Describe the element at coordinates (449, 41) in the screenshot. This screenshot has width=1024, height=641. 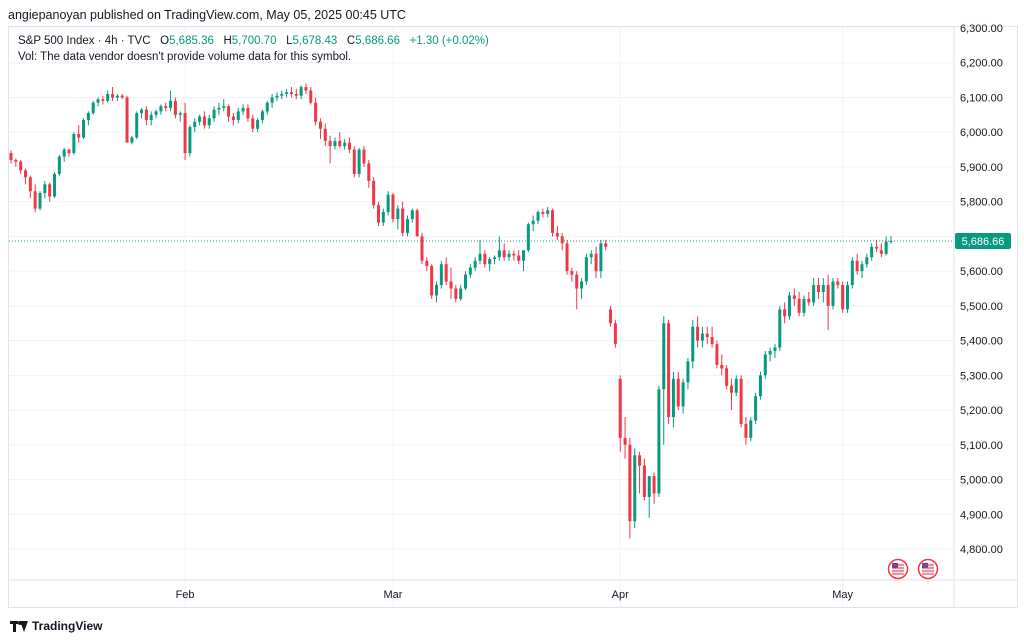
I see `legend-change: +1.30 (+0.02%)` at that location.